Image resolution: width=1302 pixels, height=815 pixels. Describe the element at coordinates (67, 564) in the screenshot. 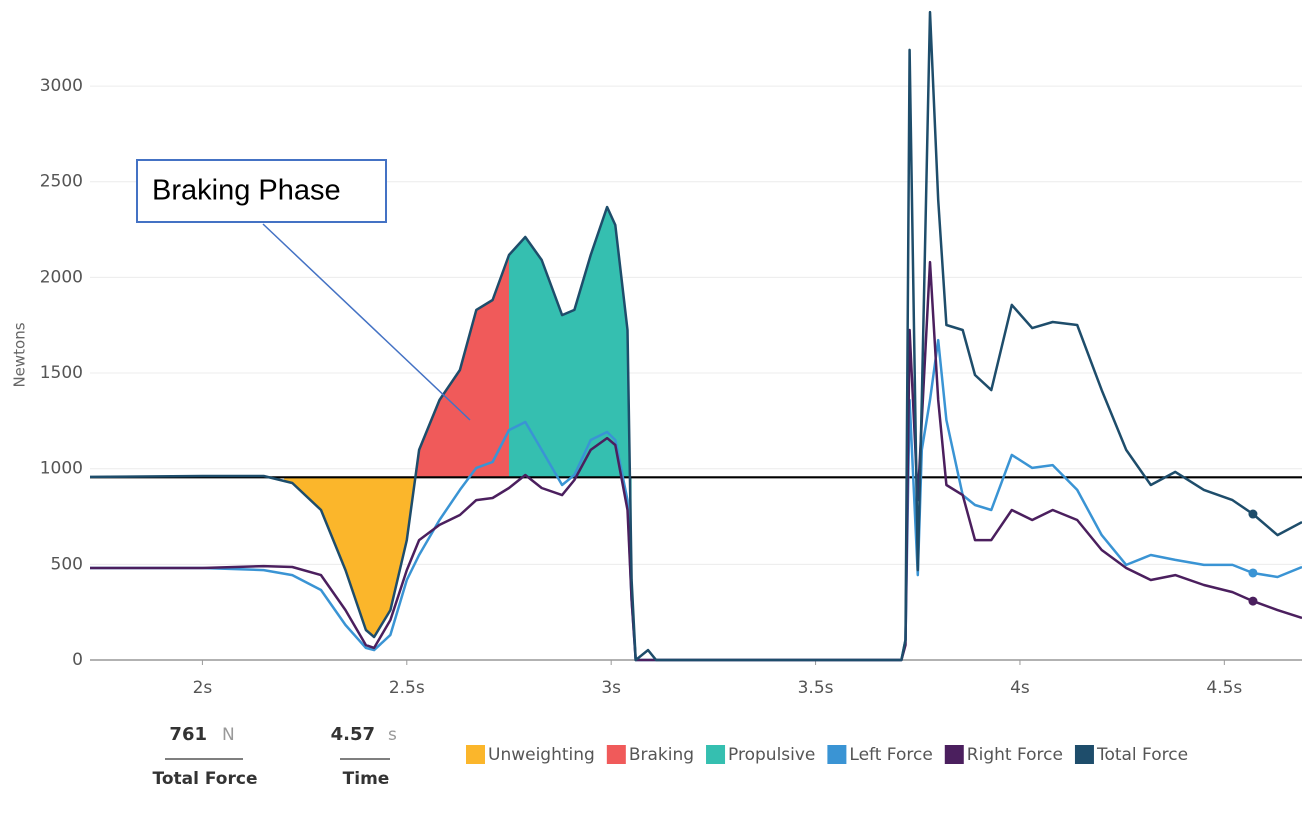

I see `y-tick-label: 500` at that location.